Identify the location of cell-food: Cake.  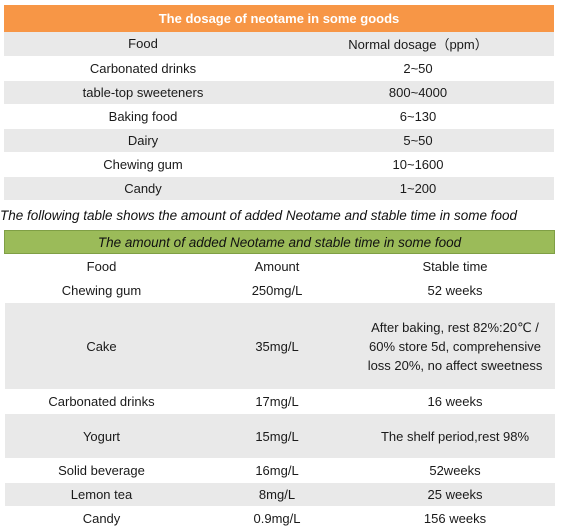
(101, 346).